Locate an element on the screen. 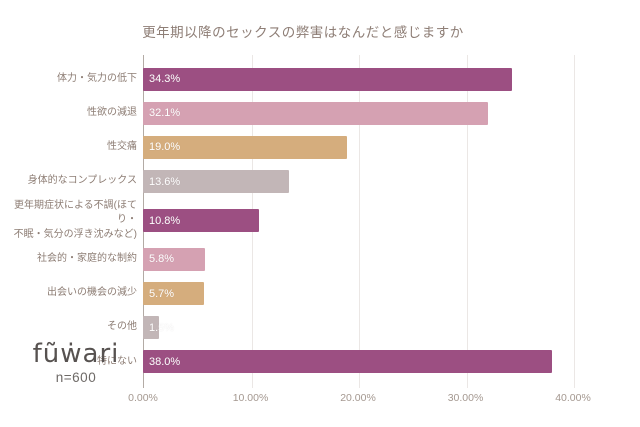 The height and width of the screenshot is (427, 640). bar-6: 5.8% is located at coordinates (174, 259).